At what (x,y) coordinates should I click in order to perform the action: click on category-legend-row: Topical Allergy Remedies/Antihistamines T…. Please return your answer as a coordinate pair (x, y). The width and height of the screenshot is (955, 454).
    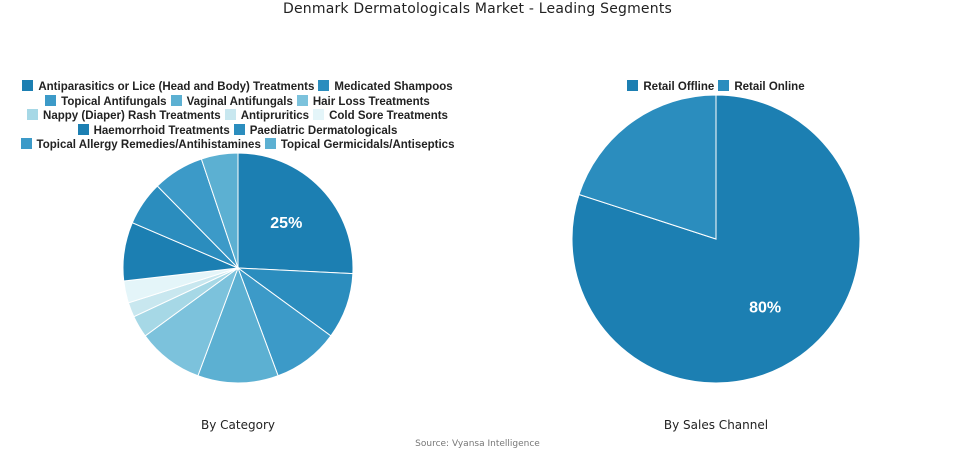
    Looking at the image, I should click on (237, 145).